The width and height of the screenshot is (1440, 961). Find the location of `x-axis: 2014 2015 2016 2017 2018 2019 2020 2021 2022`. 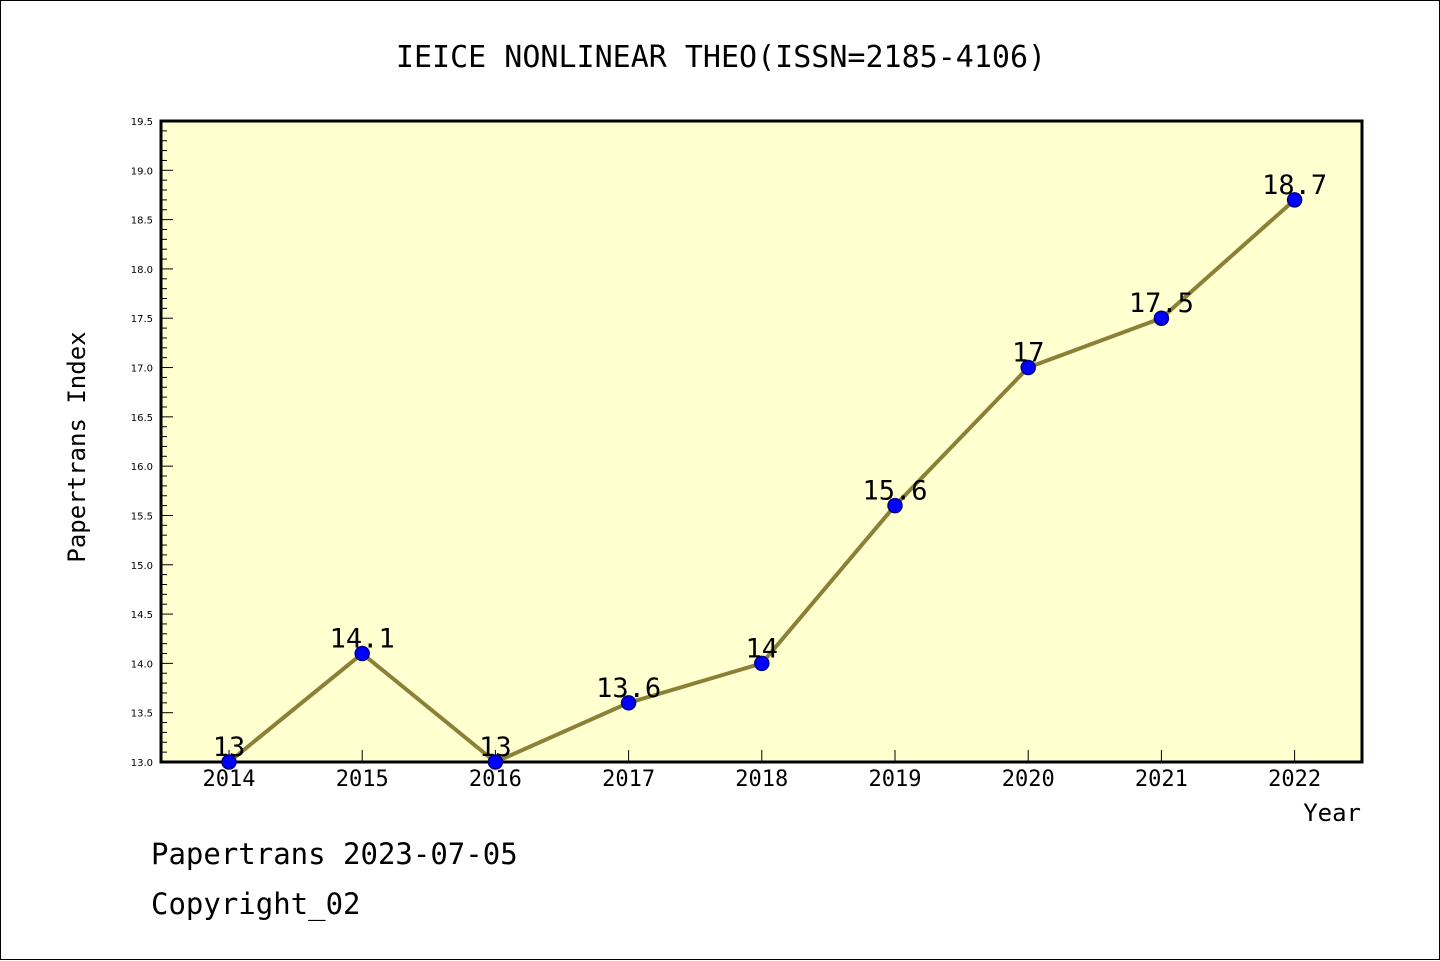

x-axis: 2014 2015 2016 2017 2018 2019 2020 2021 2022 is located at coordinates (762, 771).